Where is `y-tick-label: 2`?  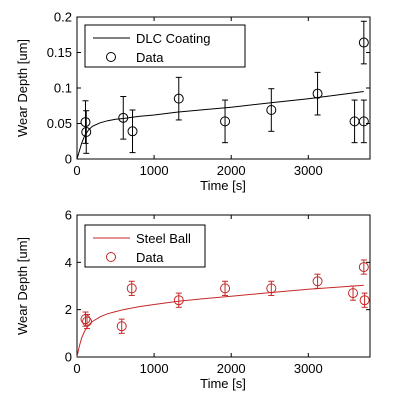
y-tick-label: 2 is located at coordinates (68, 309).